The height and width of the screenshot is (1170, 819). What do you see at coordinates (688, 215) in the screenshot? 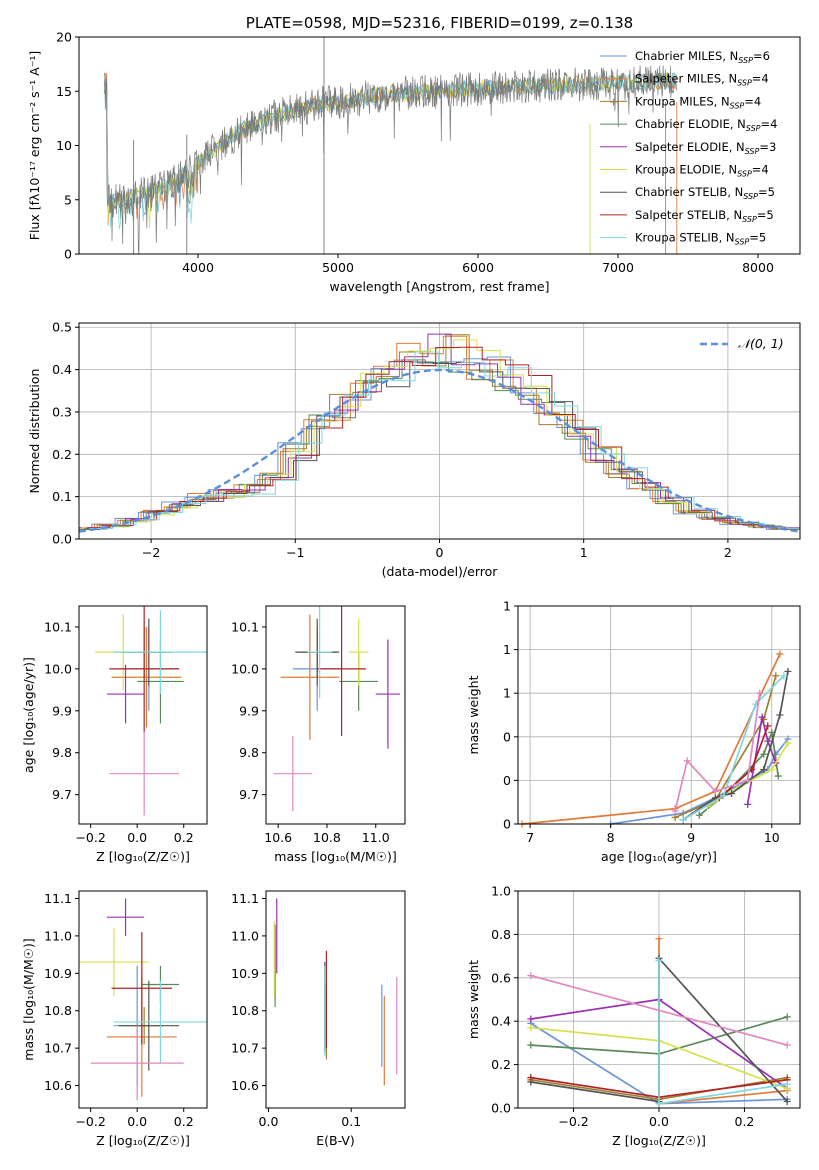
I see `legend-text: Salpeter STELIB, N` at bounding box center [688, 215].